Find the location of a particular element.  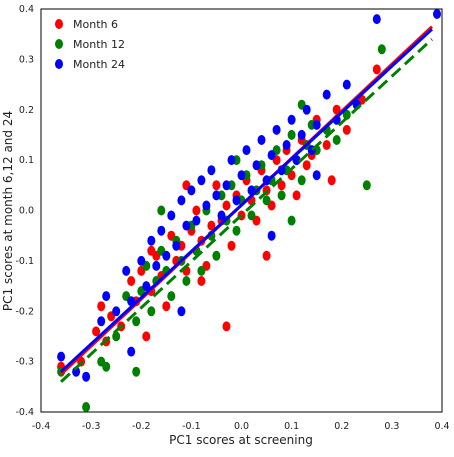

x-tick-label: -0.1 is located at coordinates (191, 426).